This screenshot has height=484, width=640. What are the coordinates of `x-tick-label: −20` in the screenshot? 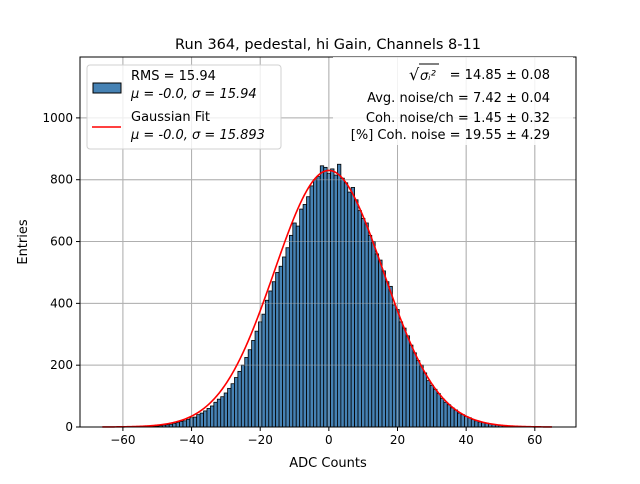 It's located at (260, 440).